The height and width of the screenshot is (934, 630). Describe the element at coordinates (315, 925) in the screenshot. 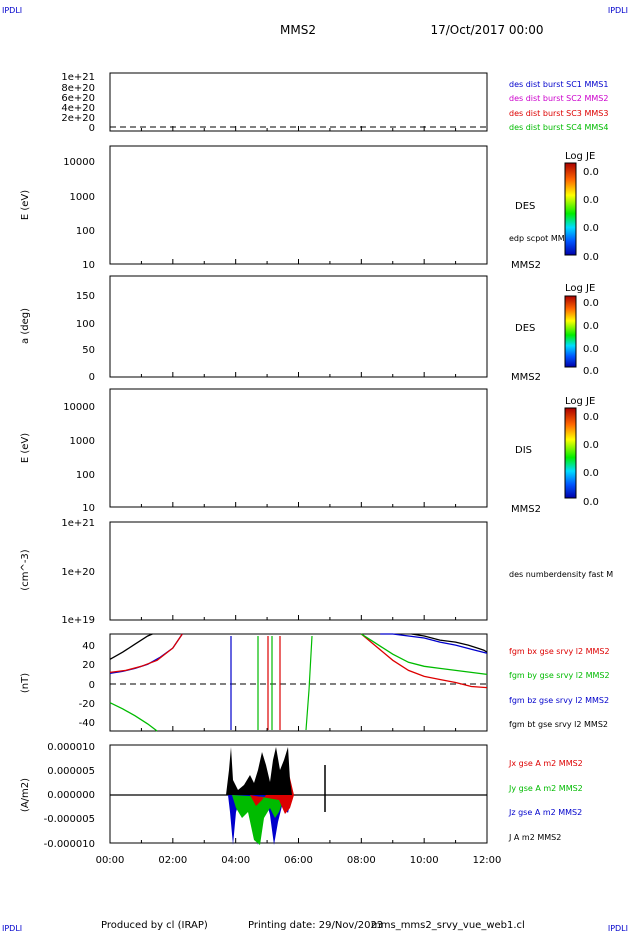

I see `footer-printing-date: Printing date: 29/Nov/2023` at that location.